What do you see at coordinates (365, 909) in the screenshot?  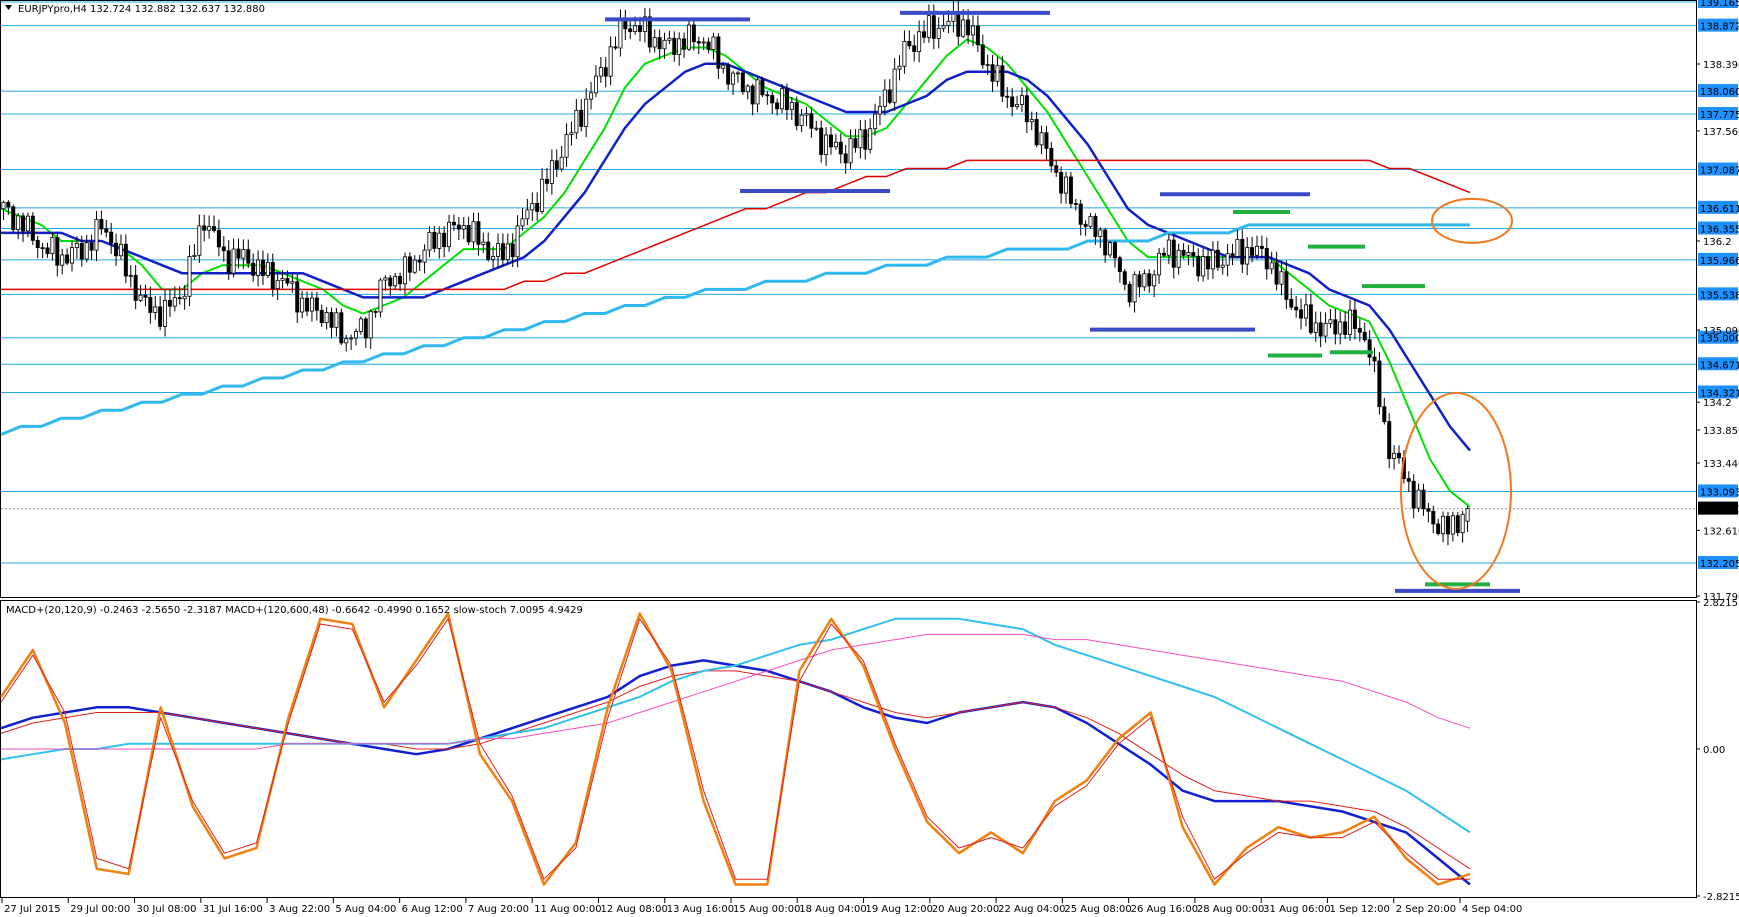 I see `time-tick-label: 5 Aug 04:00` at bounding box center [365, 909].